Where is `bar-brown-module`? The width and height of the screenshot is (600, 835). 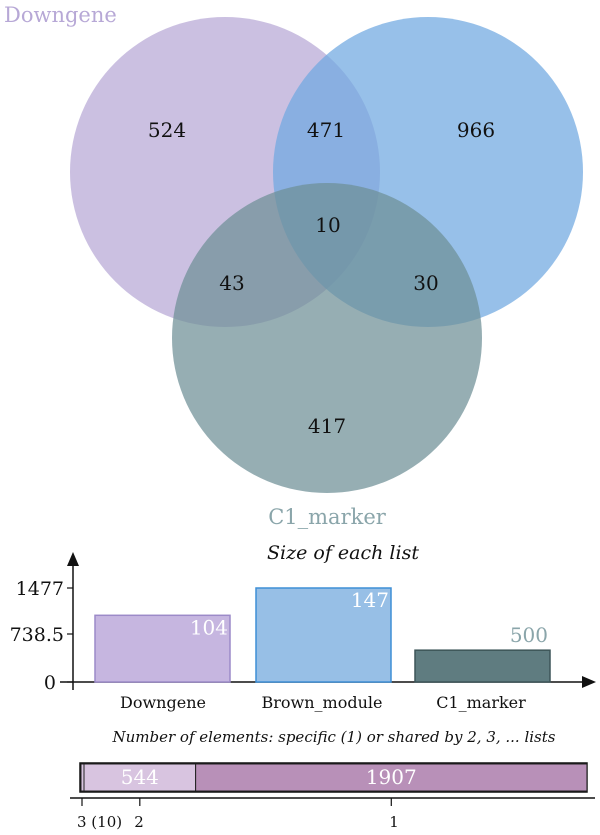 bar-brown-module is located at coordinates (323, 635).